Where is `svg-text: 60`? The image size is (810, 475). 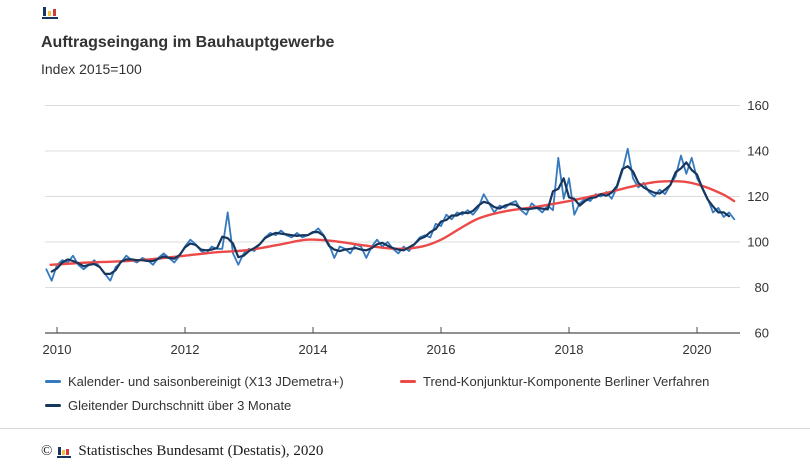 svg-text: 60 is located at coordinates (762, 333).